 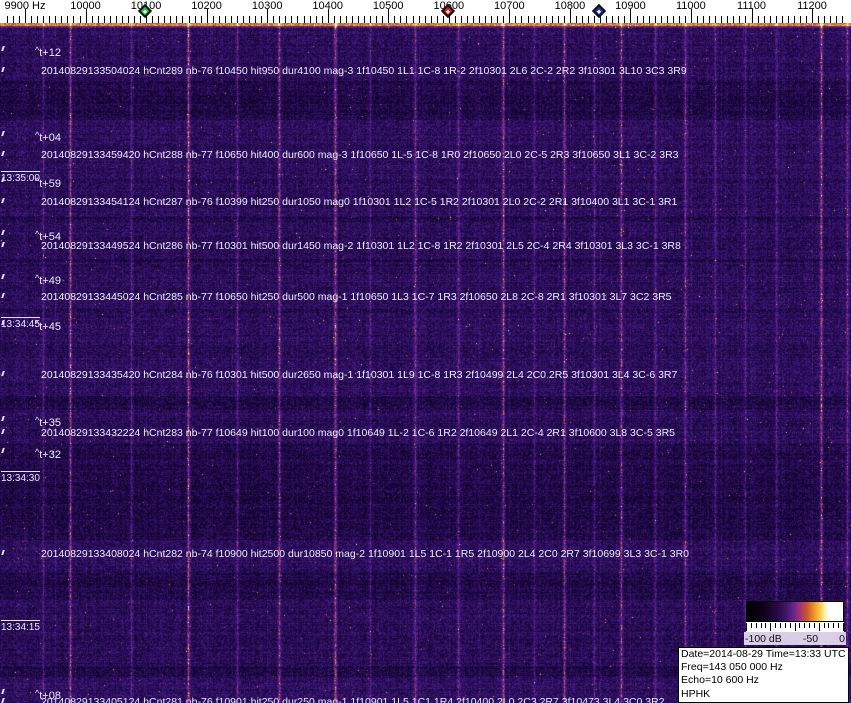 I want to click on freq-marker-red-diamond-icon, so click(x=447, y=11).